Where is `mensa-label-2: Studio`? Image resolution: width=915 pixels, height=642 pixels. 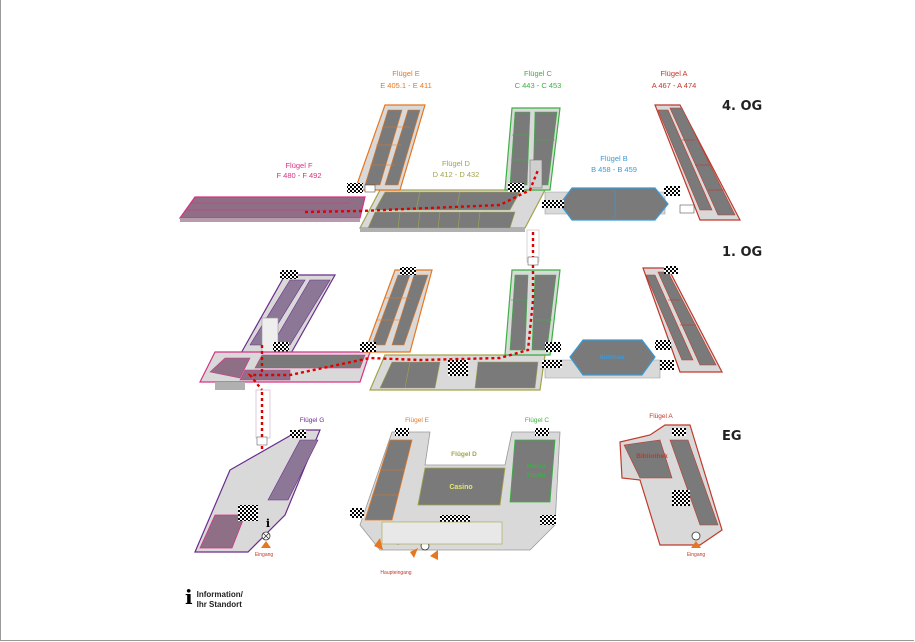
mensa-label-2: Studio is located at coordinates (536, 476).